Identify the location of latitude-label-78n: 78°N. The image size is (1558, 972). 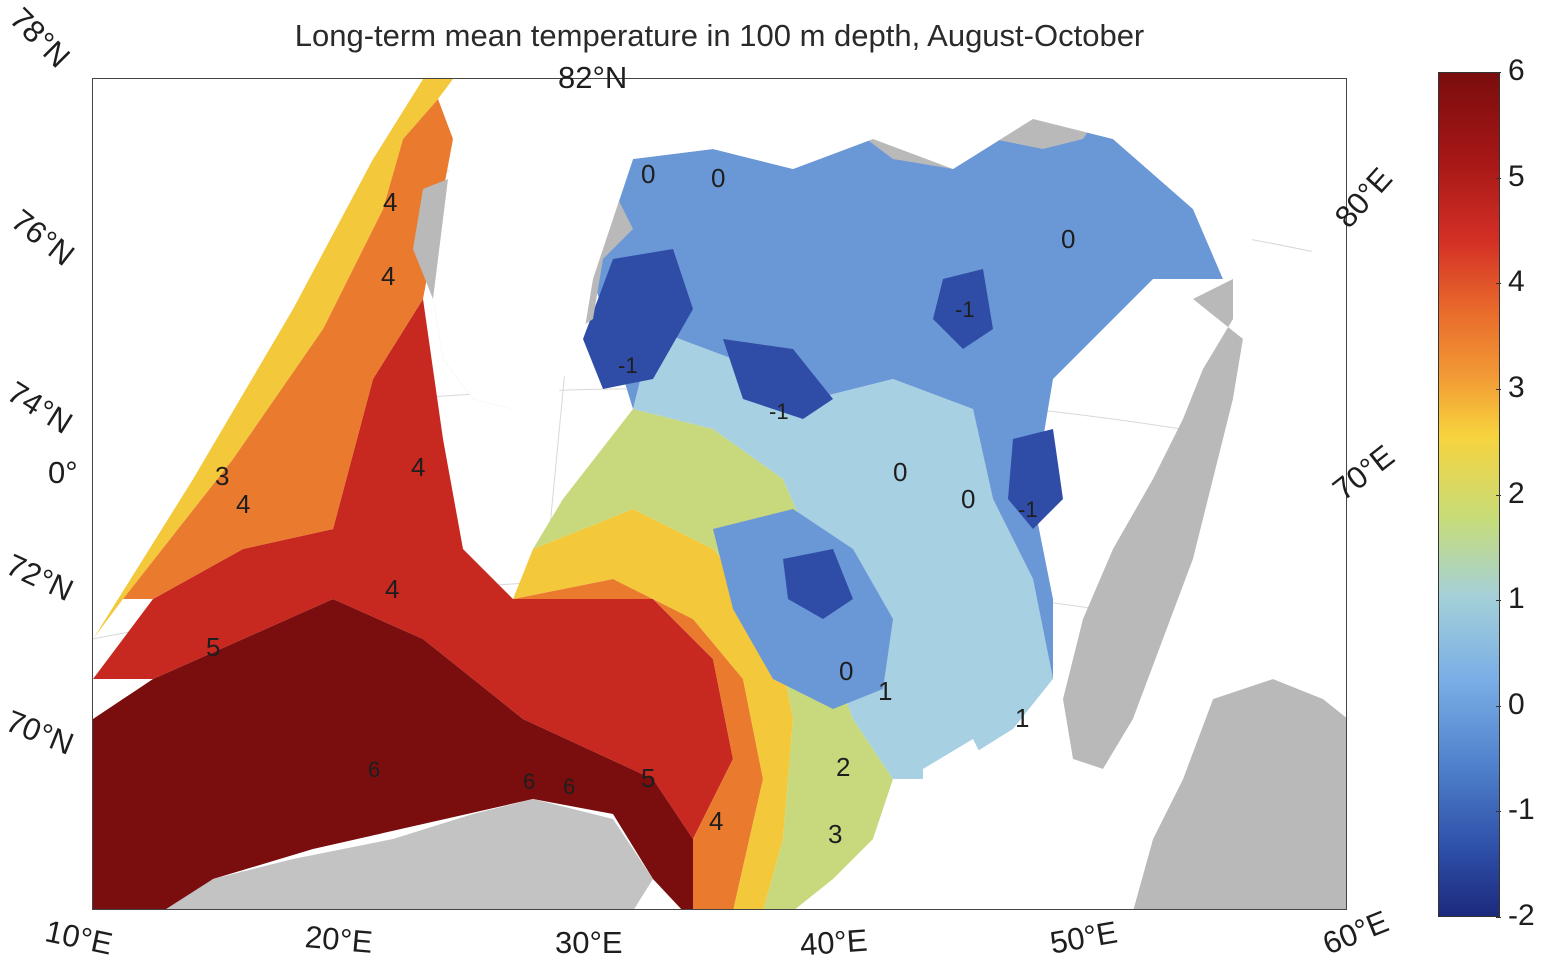
(40, 37).